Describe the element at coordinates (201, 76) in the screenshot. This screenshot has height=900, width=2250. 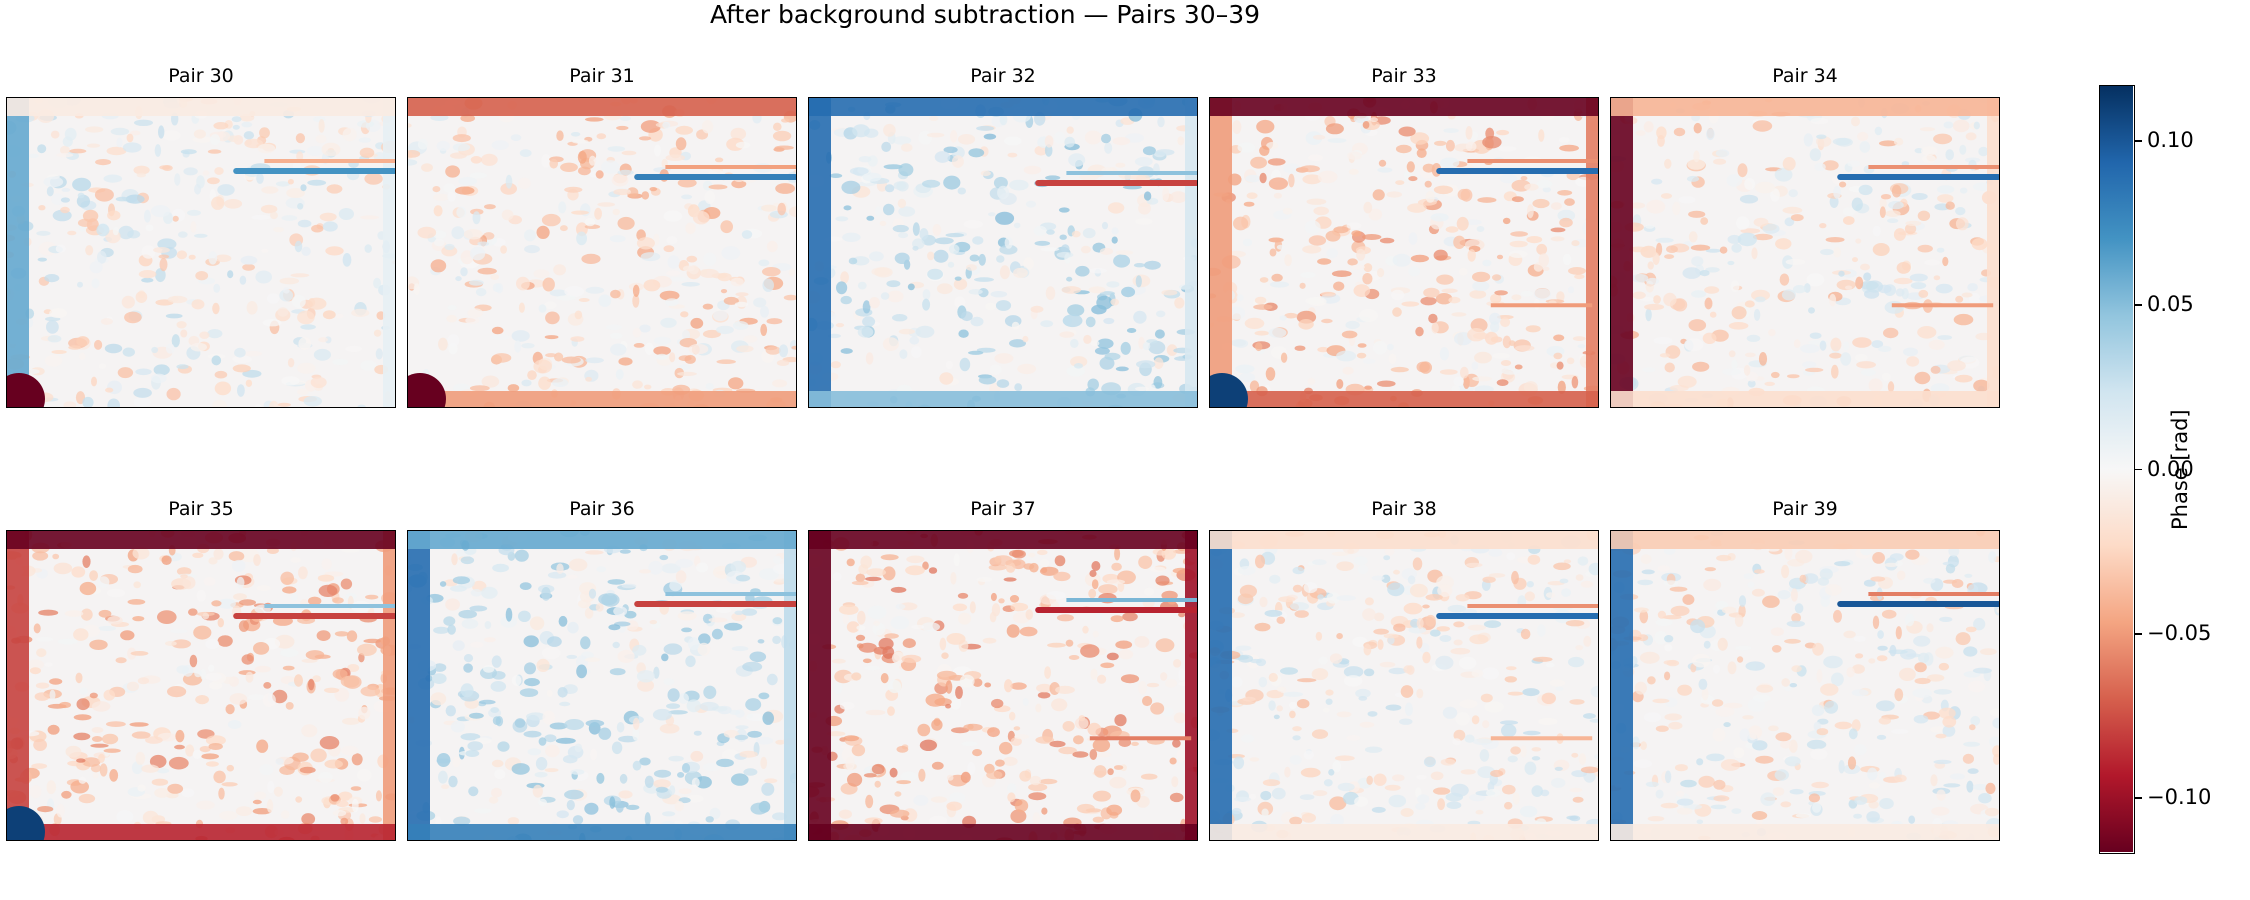
I see `panel-title: Pair 30` at that location.